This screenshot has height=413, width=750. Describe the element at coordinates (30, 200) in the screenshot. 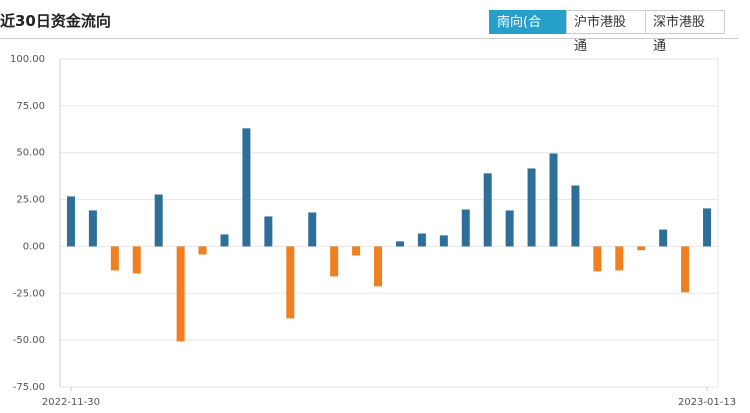

I see `y-tick-label: 25.00` at that location.